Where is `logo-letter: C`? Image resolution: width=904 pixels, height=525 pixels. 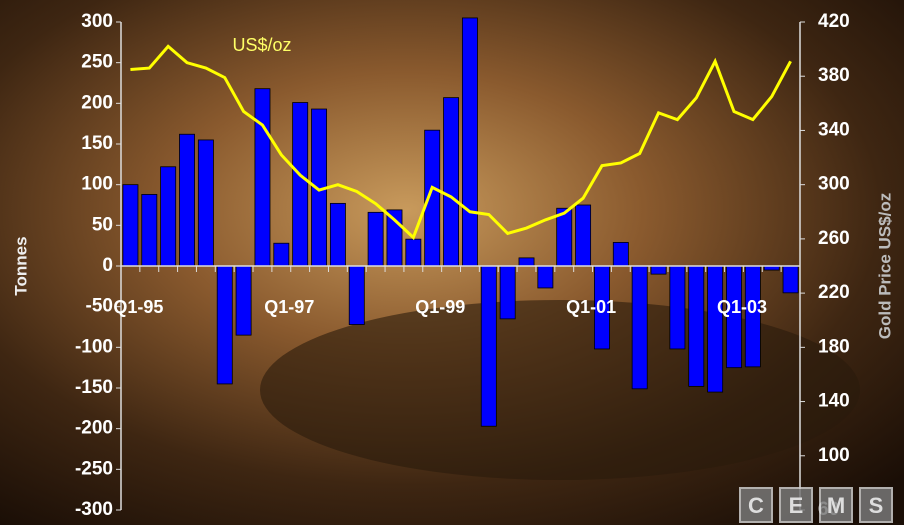
logo-letter: C is located at coordinates (756, 505).